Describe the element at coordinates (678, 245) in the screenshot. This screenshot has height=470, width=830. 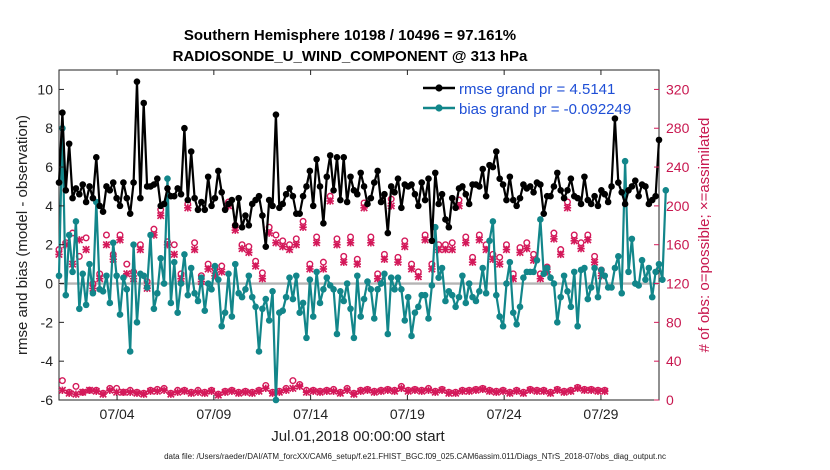
I see `y-right-tick-label: 160` at that location.